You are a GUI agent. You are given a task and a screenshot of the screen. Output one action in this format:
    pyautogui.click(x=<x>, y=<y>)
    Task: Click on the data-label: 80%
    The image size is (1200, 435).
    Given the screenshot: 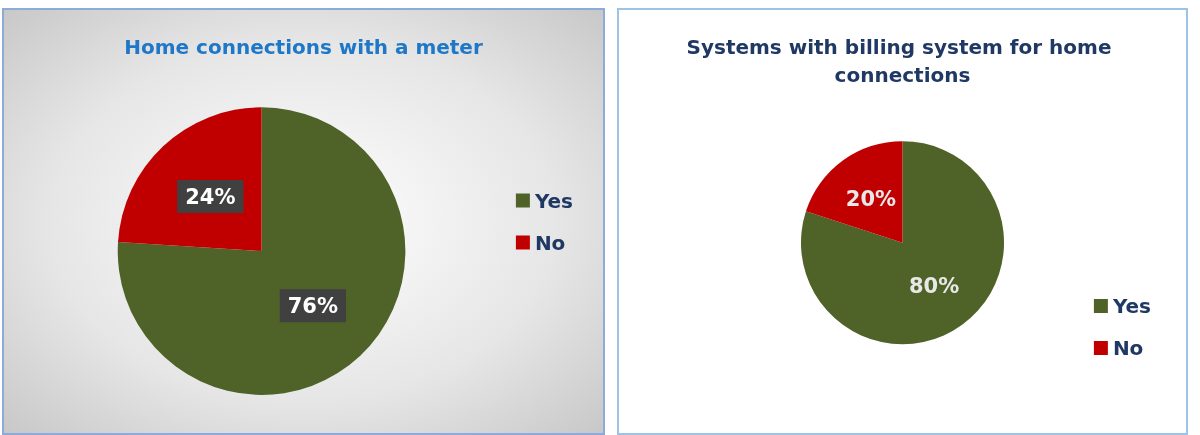 What is the action you would take?
    pyautogui.click(x=934, y=286)
    